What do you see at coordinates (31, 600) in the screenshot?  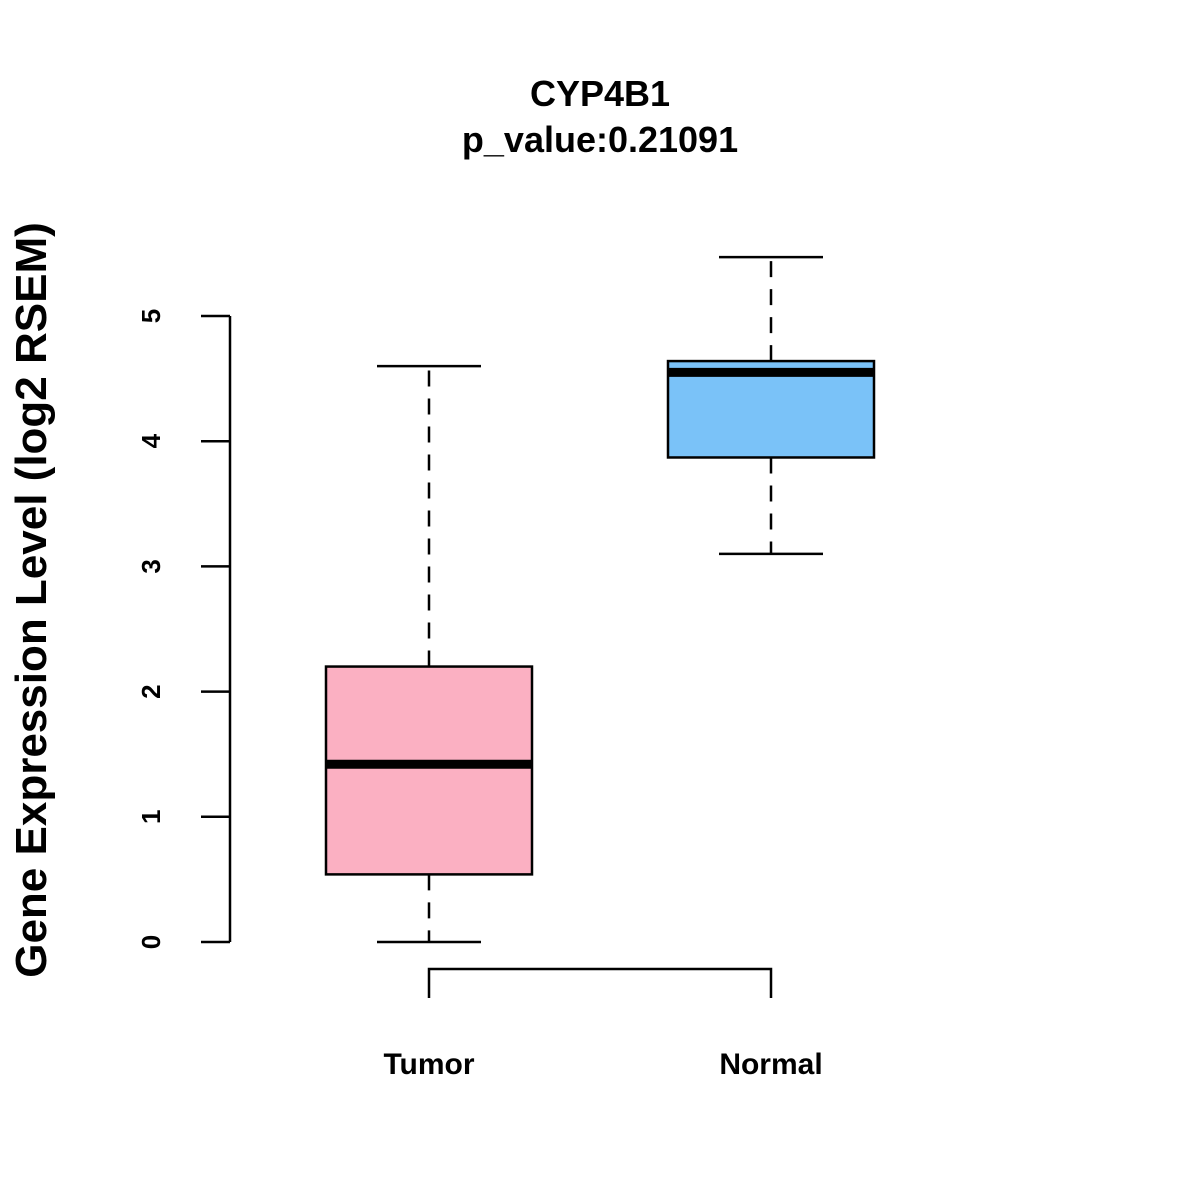 I see `y-axis-label: Gene Expression Level (log2 RSEM)` at bounding box center [31, 600].